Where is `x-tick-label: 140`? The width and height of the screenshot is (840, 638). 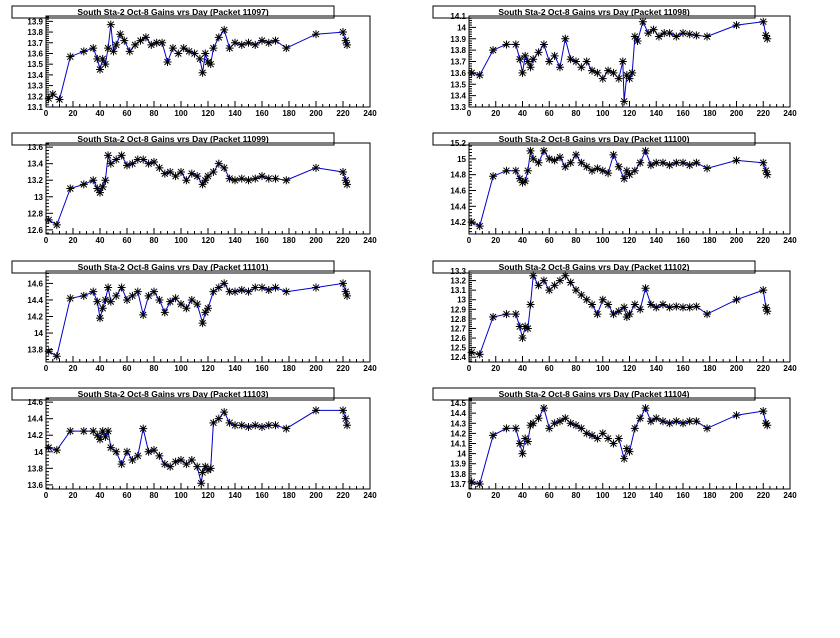 x-tick-label: 140 is located at coordinates (657, 368).